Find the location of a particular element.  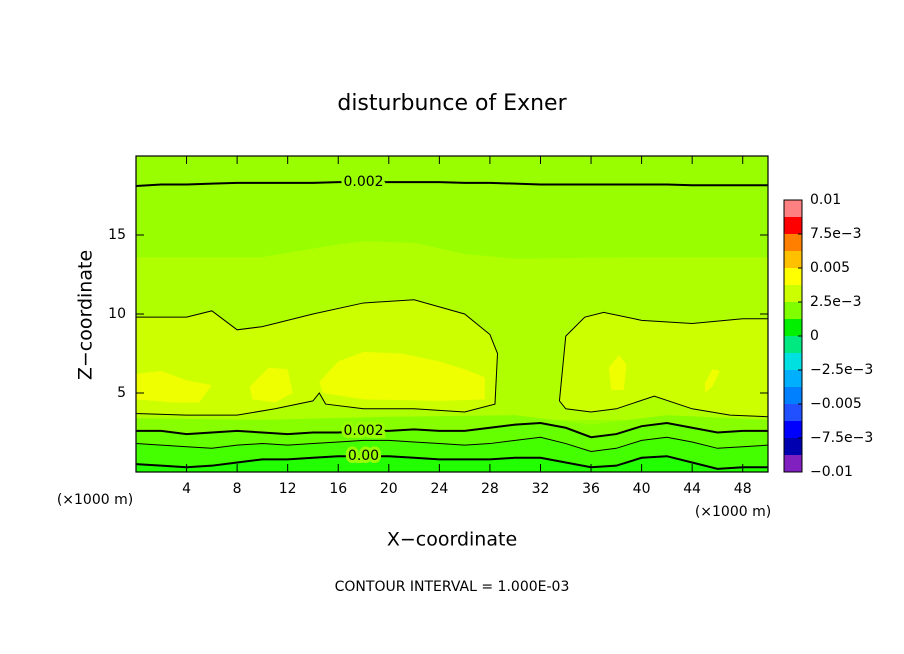

colorbar-tick-label: −0.01 is located at coordinates (831, 472).